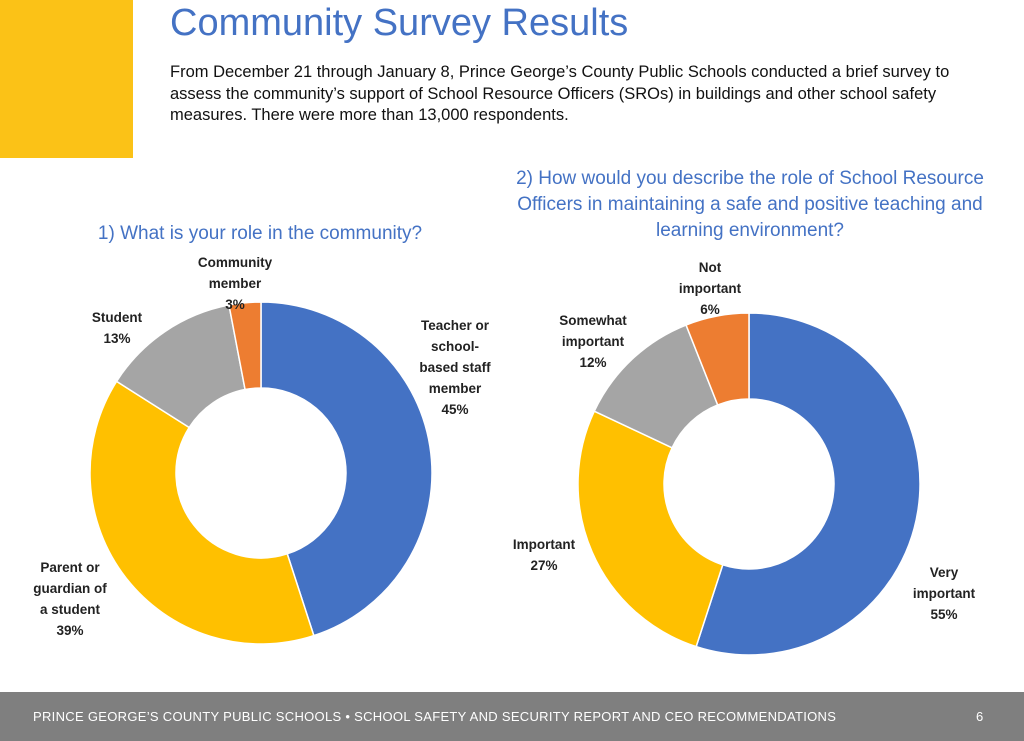 Image resolution: width=1024 pixels, height=741 pixels. What do you see at coordinates (399, 23) in the screenshot?
I see `page-title: Community Survey Results` at bounding box center [399, 23].